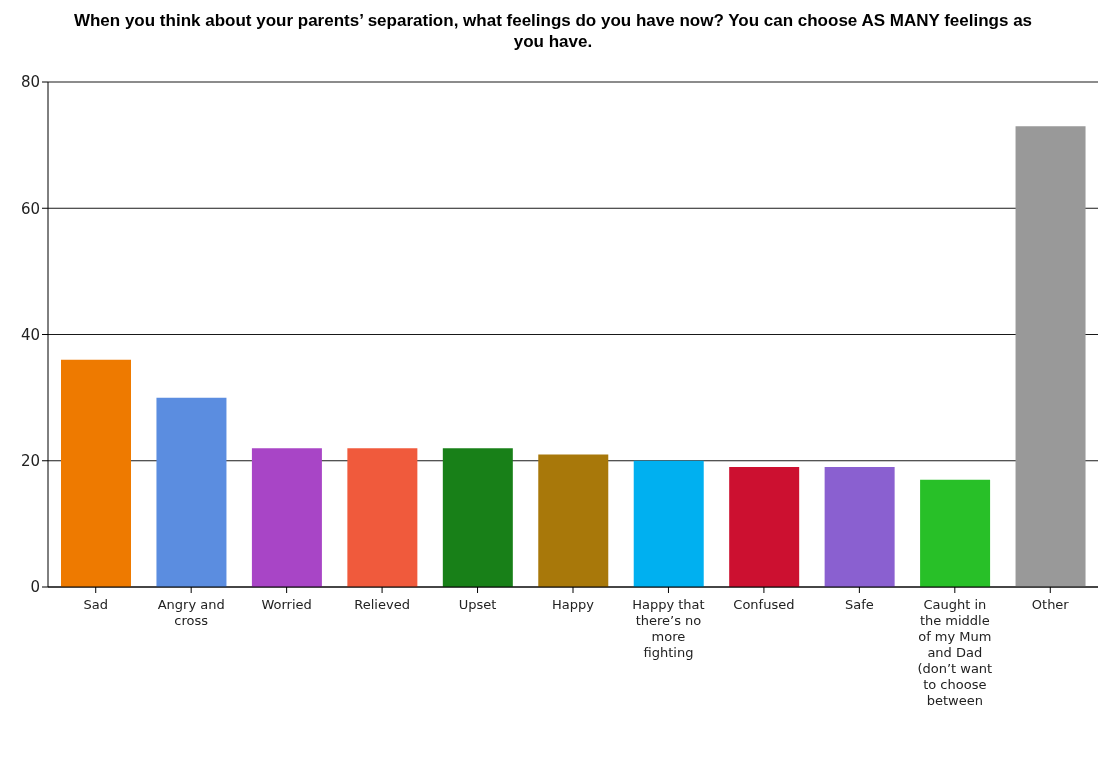  I want to click on x-tick-label: Sad, so click(95, 604).